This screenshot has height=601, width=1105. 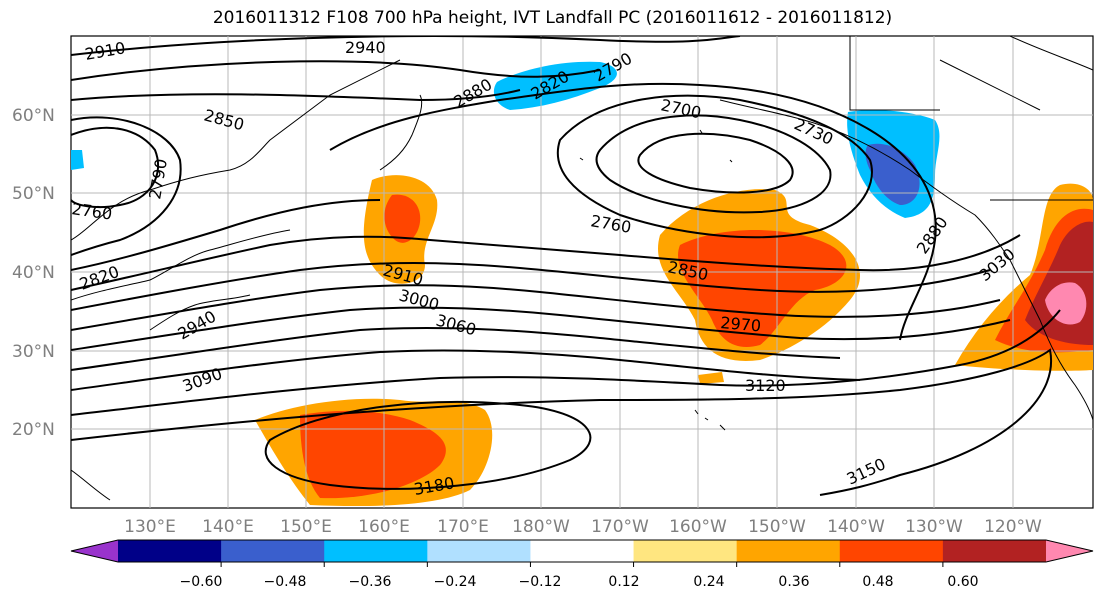 I want to click on lon-label: 170°E, so click(x=463, y=527).